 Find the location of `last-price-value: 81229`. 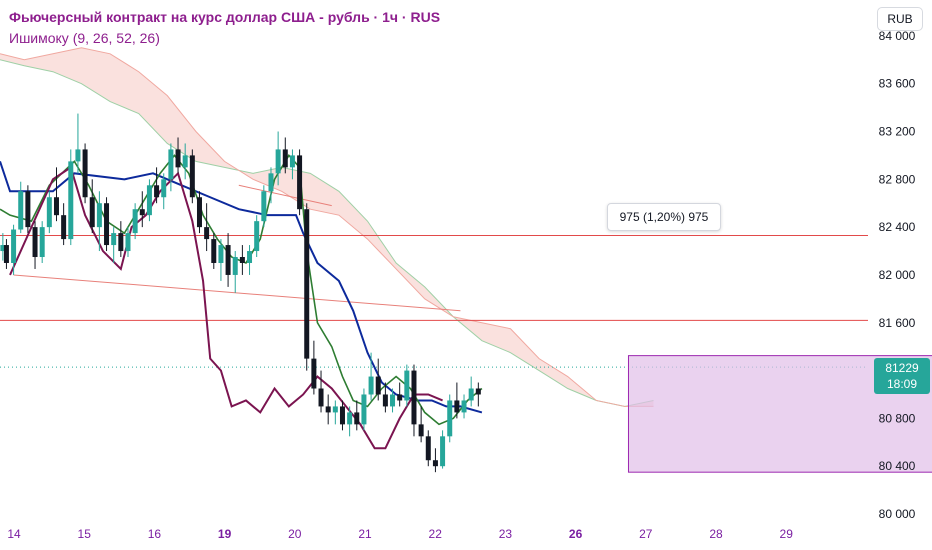

last-price-value: 81229 is located at coordinates (902, 368).